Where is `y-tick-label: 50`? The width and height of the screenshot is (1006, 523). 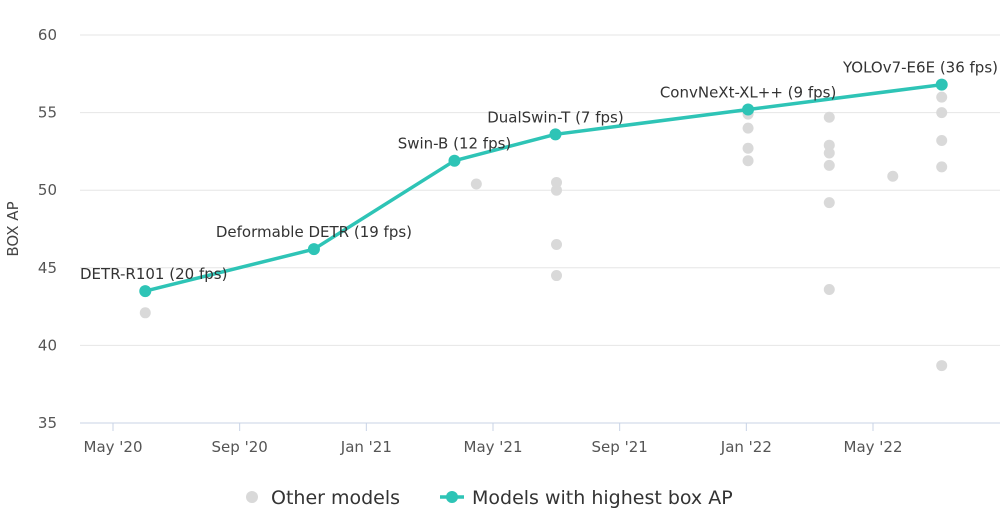 y-tick-label: 50 is located at coordinates (47, 190).